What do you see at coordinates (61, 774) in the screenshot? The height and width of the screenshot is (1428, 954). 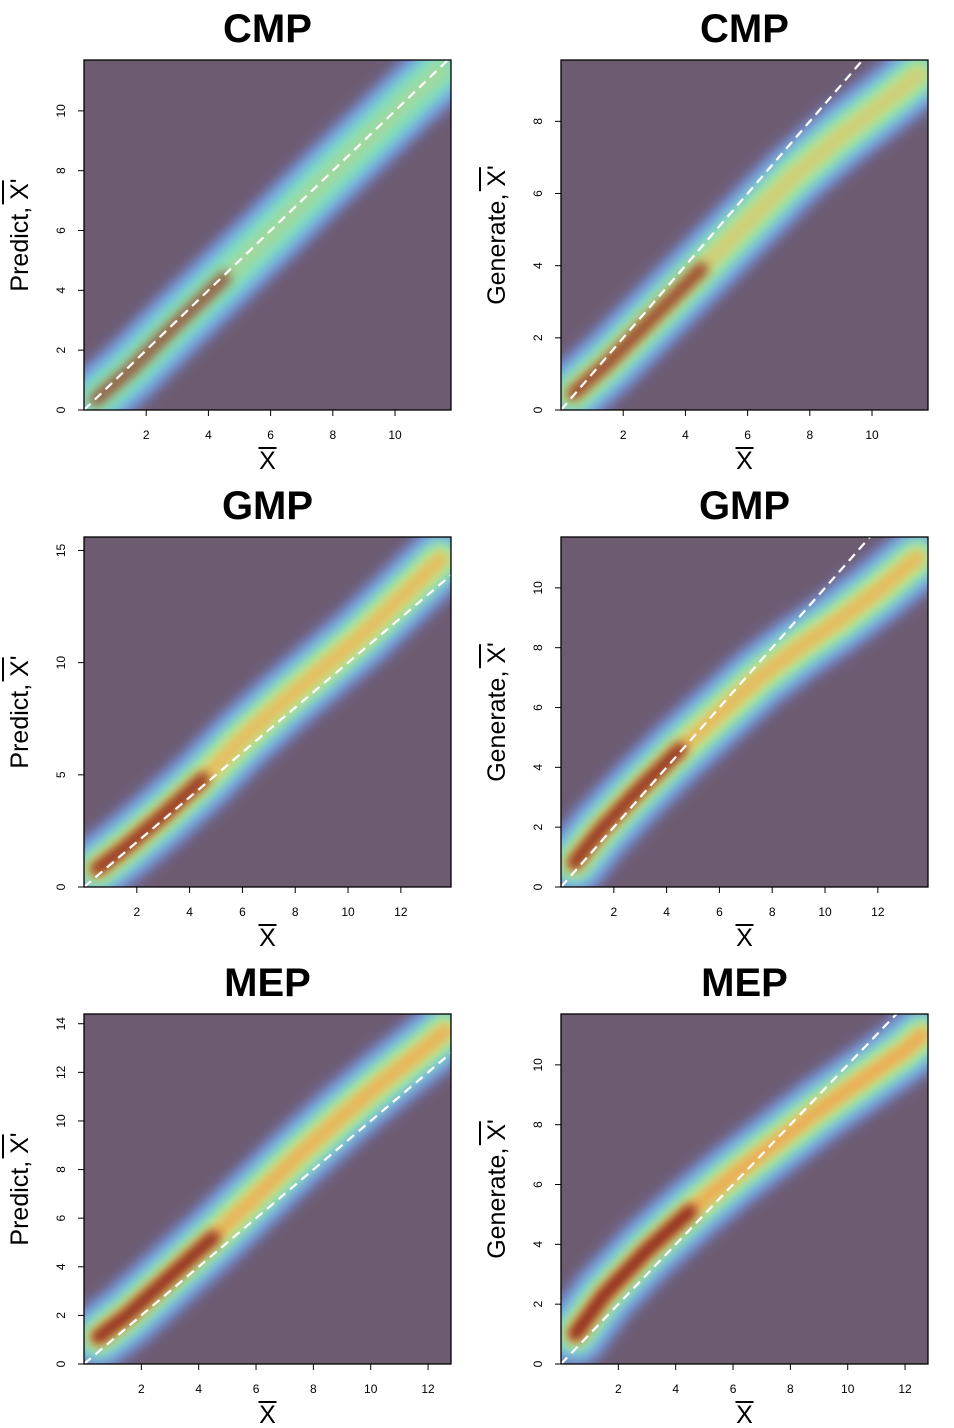 I see `y-tick-label: 5` at bounding box center [61, 774].